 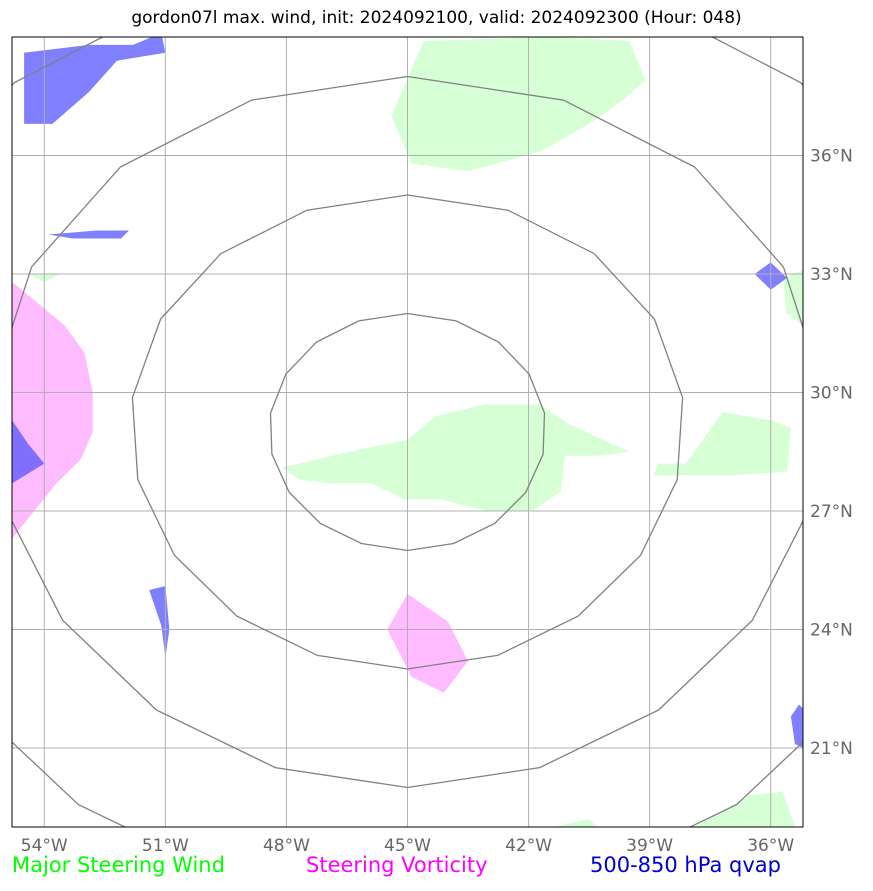 What do you see at coordinates (397, 865) in the screenshot?
I see `legend-steering-vorticity: Steering Vorticity` at bounding box center [397, 865].